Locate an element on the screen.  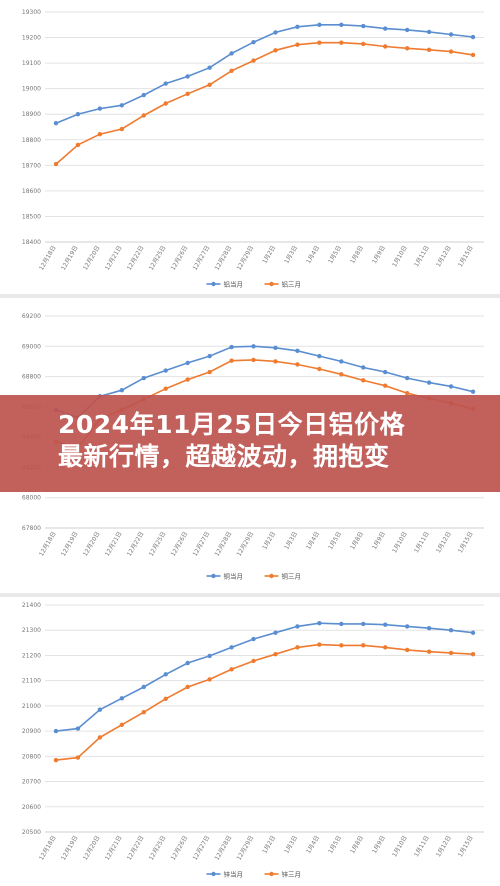
y-tick-label: 68000 is located at coordinates (31, 498).